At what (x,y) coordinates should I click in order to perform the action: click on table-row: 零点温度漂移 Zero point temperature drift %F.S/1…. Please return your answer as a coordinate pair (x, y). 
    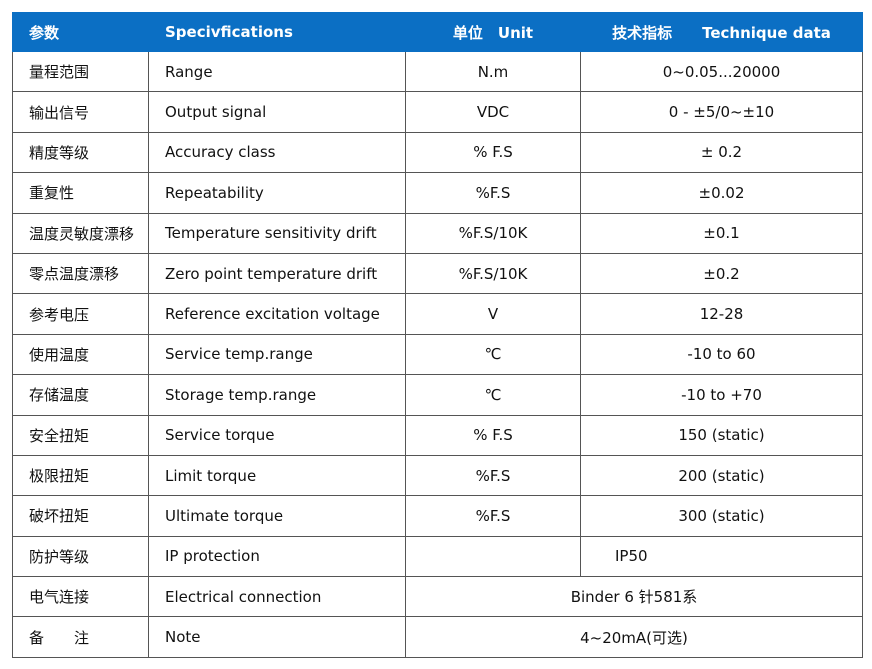
    Looking at the image, I should click on (437, 273).